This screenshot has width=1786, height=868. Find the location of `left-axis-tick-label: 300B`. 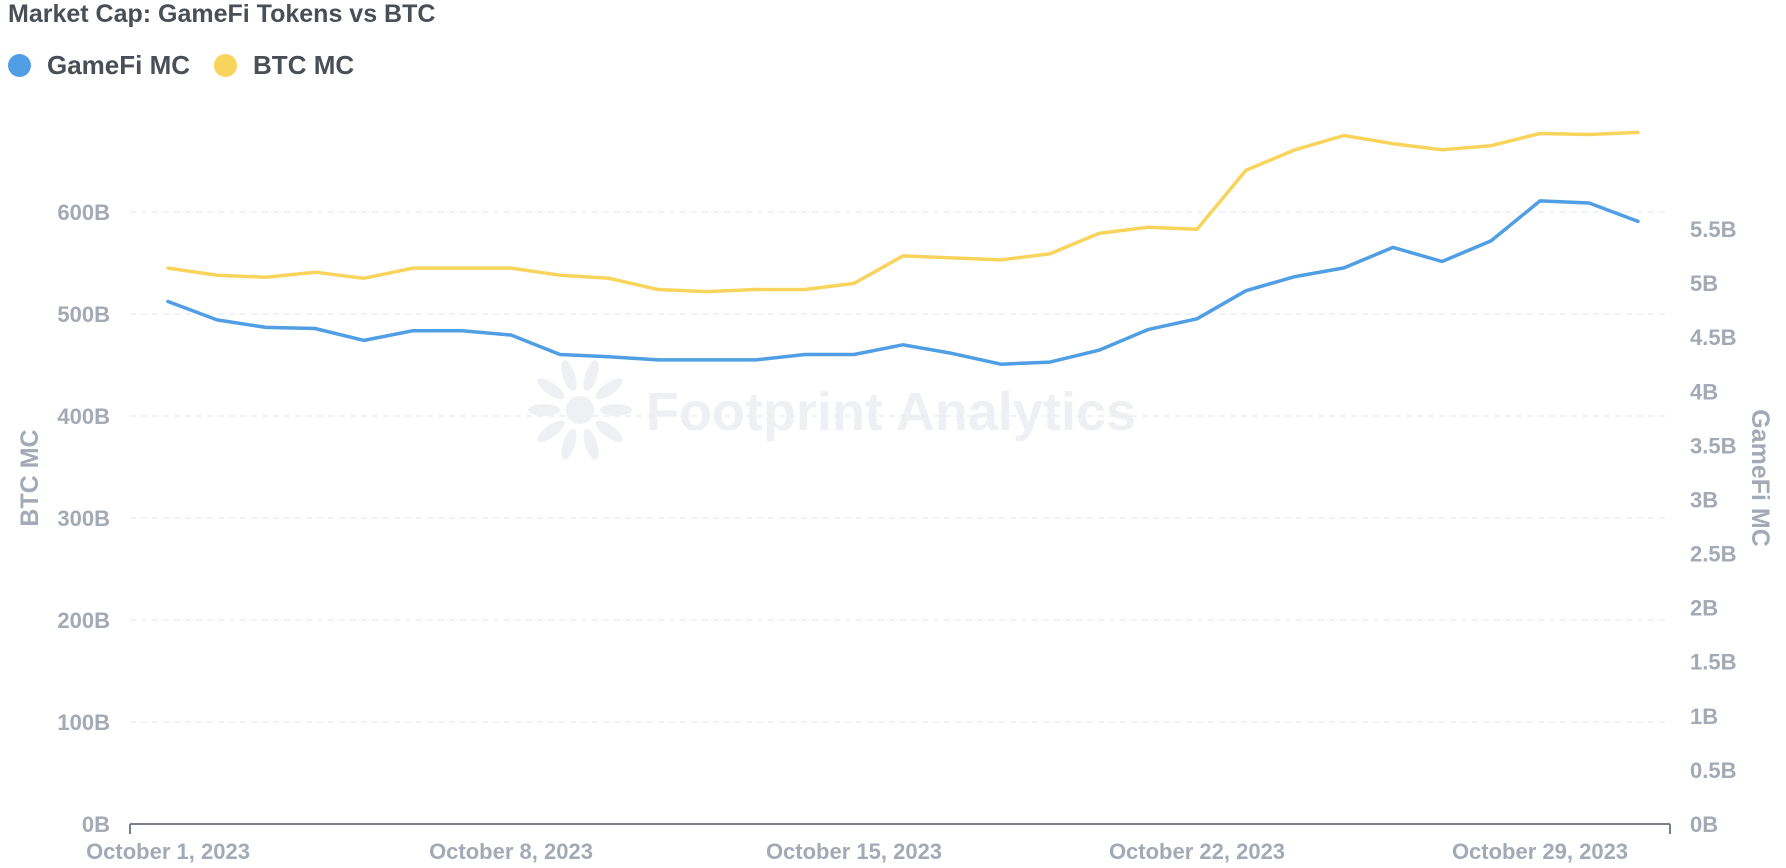

left-axis-tick-label: 300B is located at coordinates (83, 518).